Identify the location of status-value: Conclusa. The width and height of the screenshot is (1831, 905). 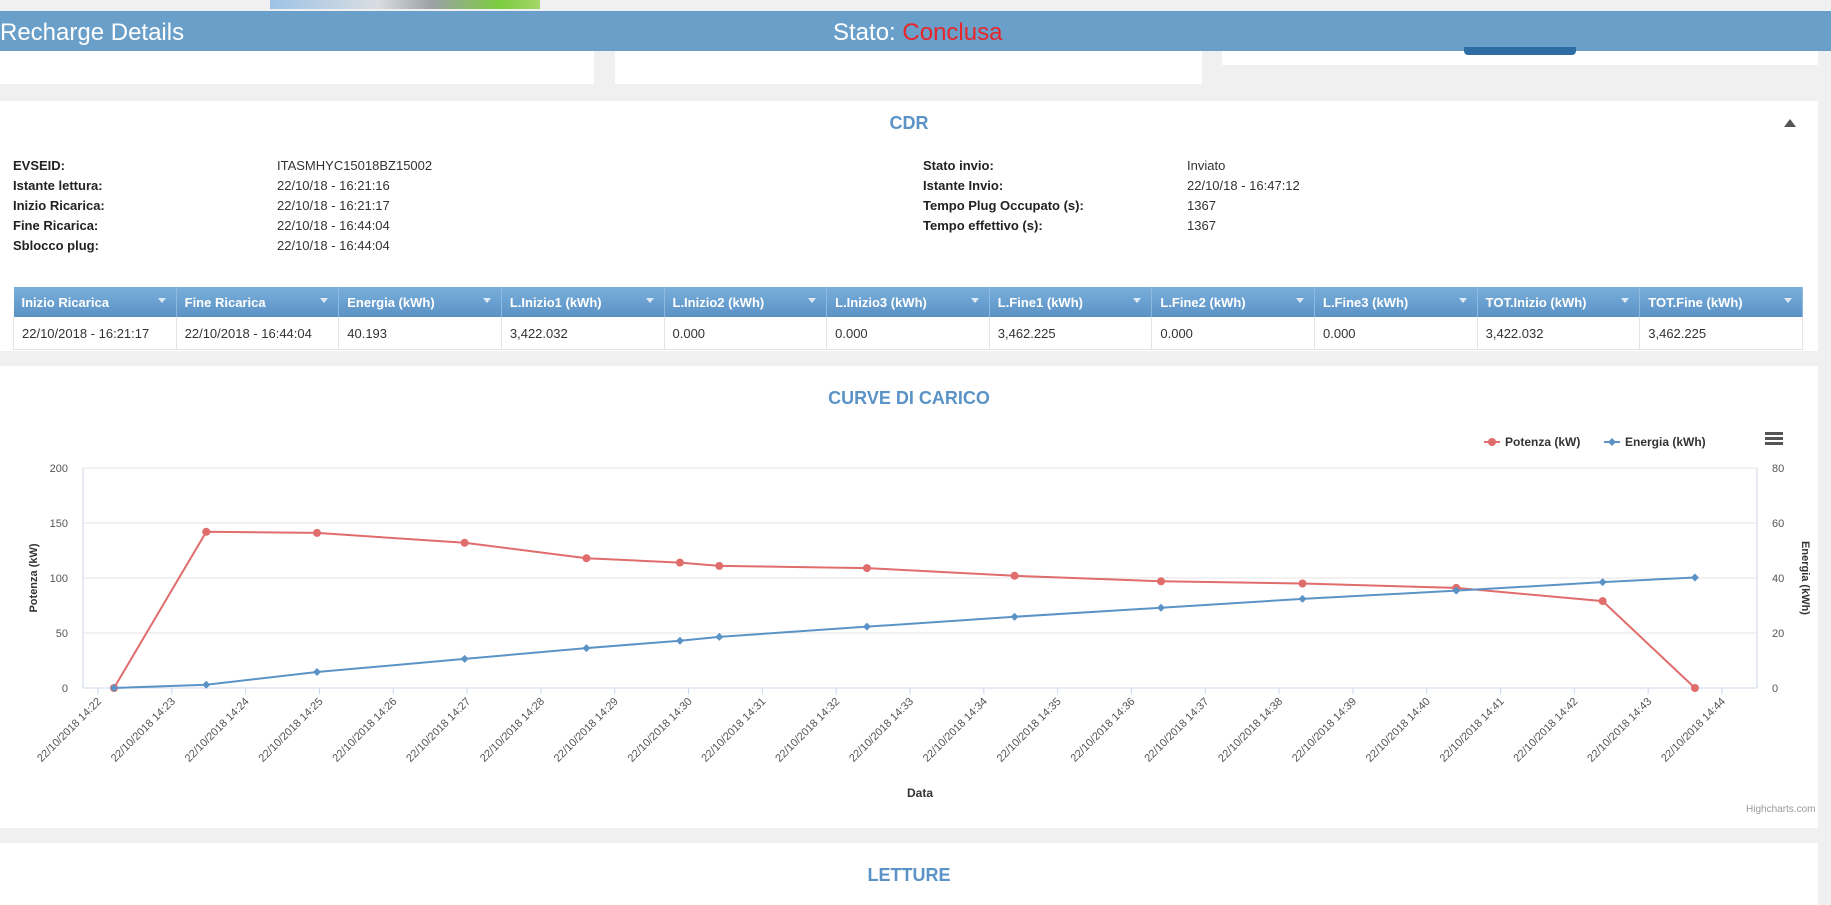
(952, 32).